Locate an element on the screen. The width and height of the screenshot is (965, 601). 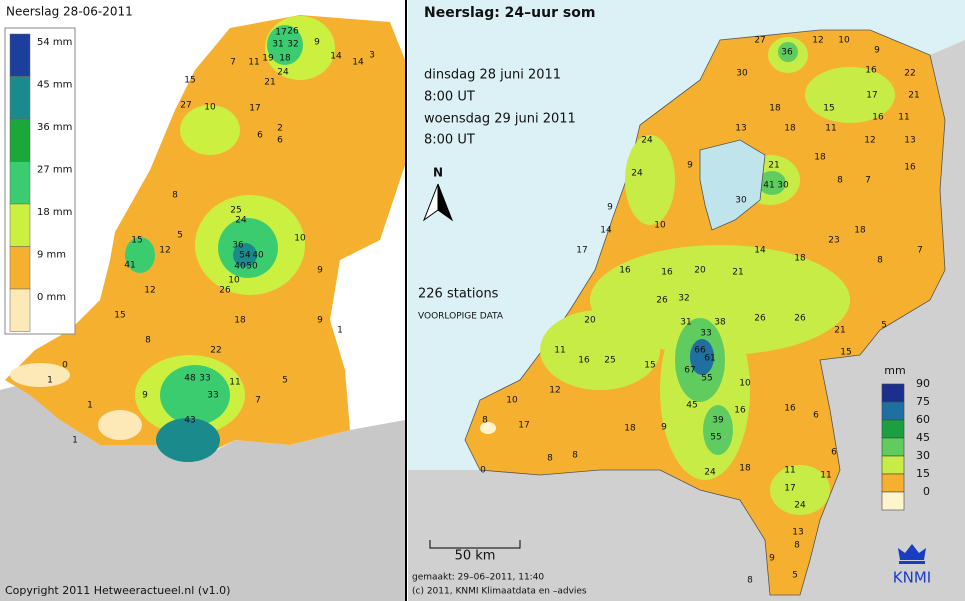
made-date: gemaakt: 29–06–2011, 11:40 is located at coordinates (478, 578).